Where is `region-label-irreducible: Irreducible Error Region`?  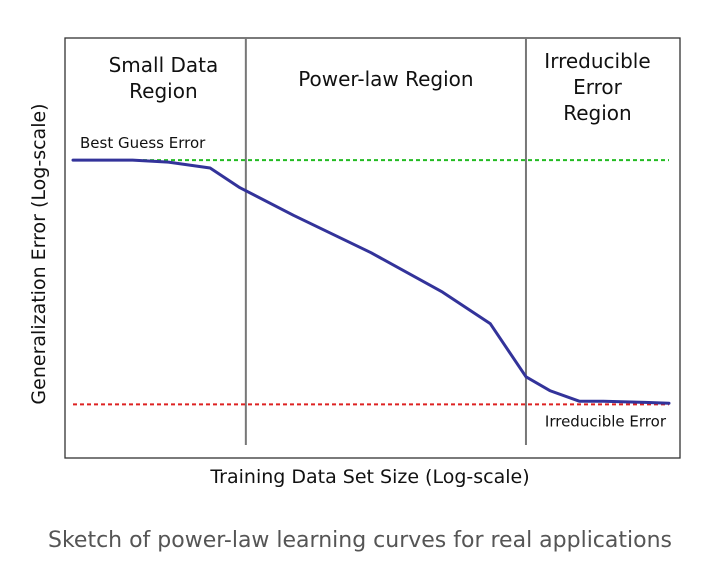
region-label-irreducible: Irreducible Error Region is located at coordinates (597, 87).